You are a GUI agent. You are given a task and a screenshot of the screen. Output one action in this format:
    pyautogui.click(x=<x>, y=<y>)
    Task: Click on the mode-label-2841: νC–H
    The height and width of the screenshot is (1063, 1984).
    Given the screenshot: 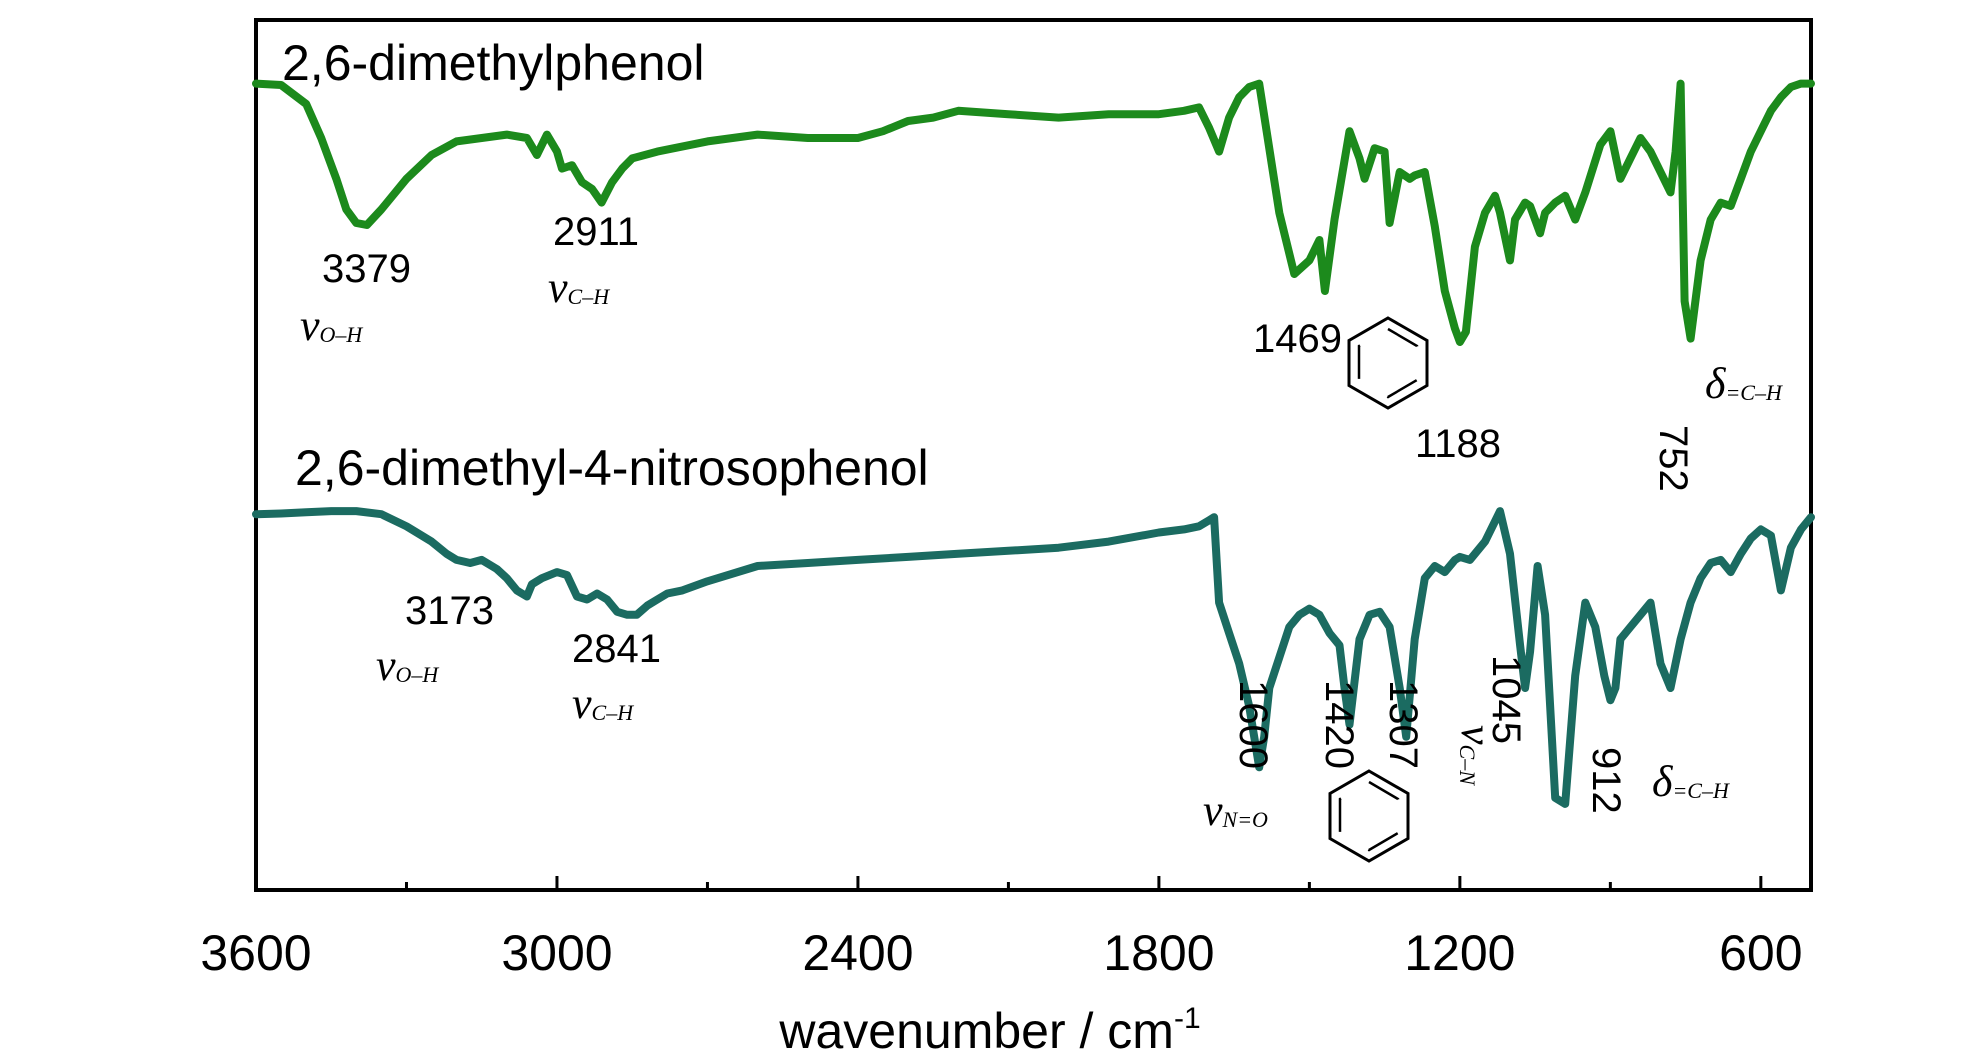 What is the action you would take?
    pyautogui.click(x=603, y=703)
    